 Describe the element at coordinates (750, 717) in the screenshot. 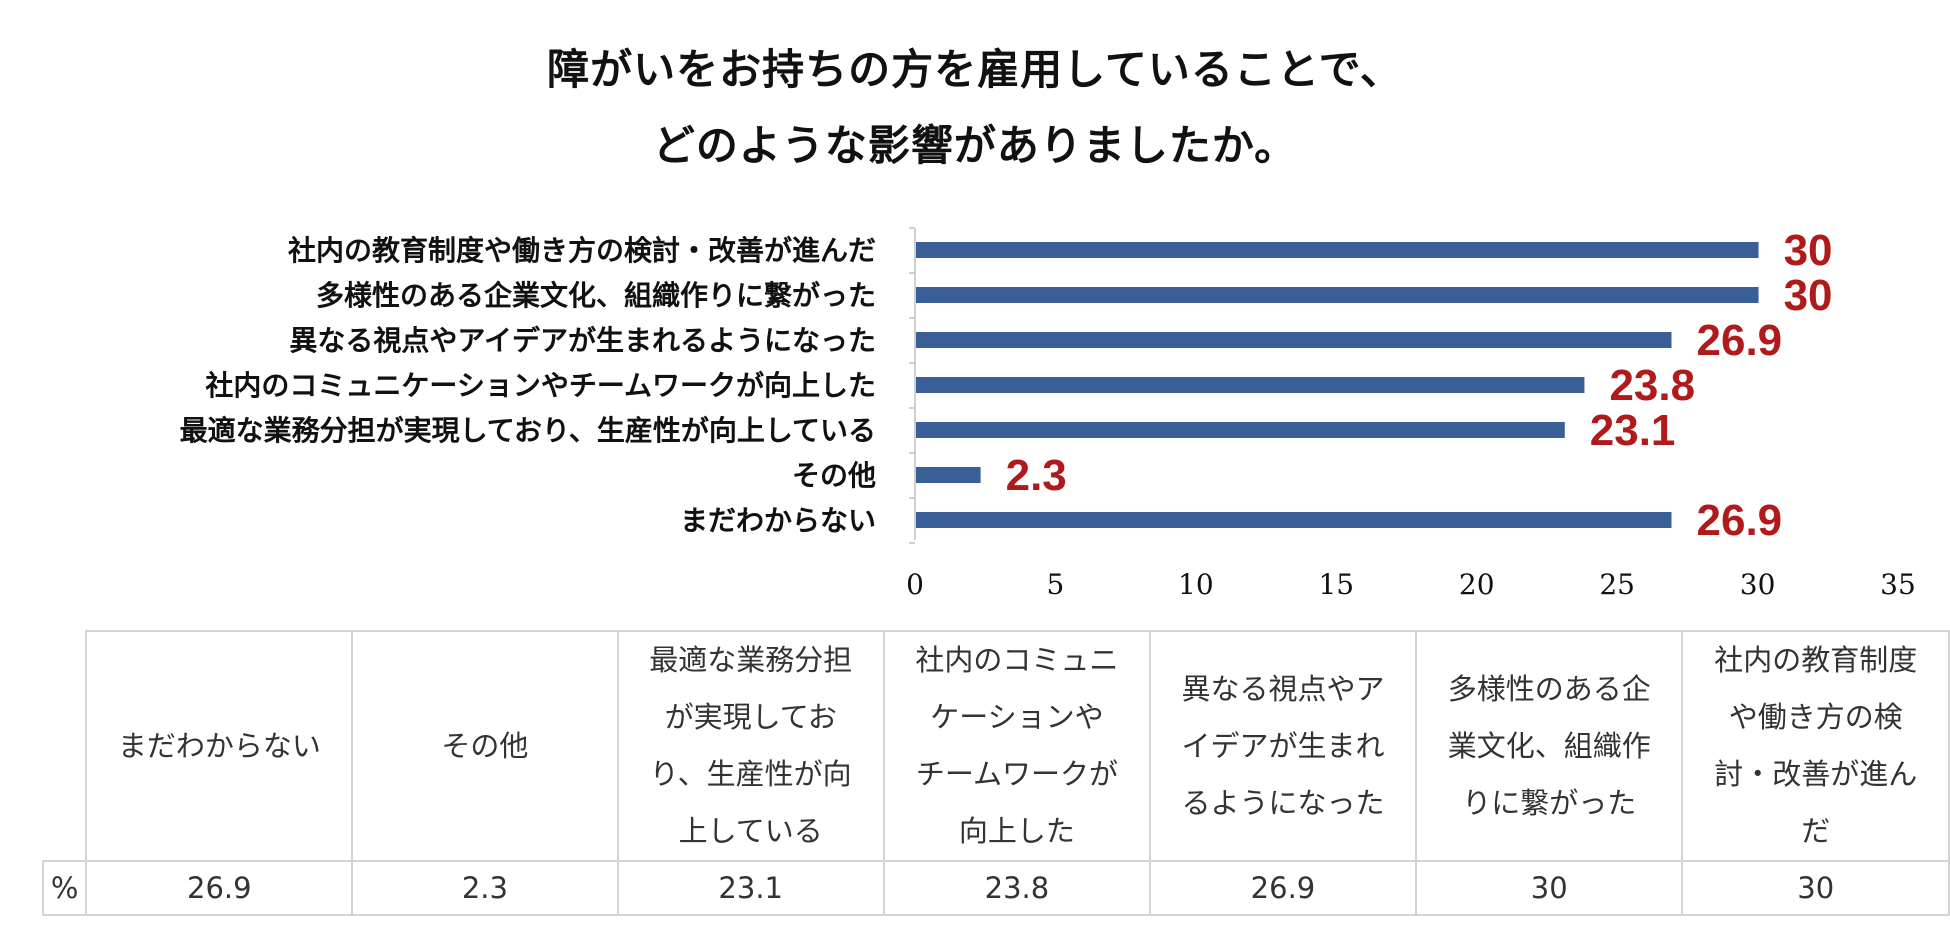

I see `table-header-line: が実現してお` at that location.